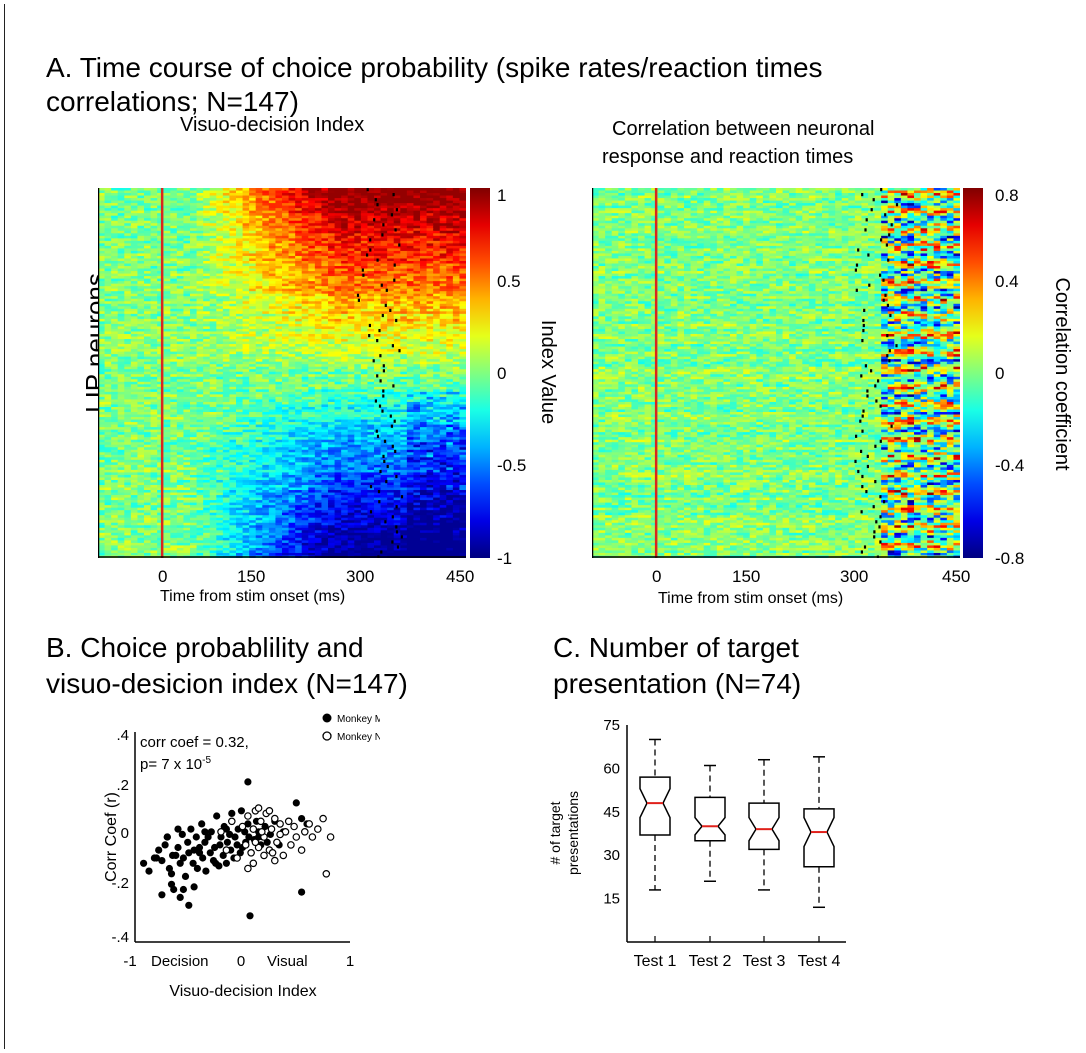  Describe the element at coordinates (327, 718) in the screenshot. I see `legend-marker-monkey-m` at that location.